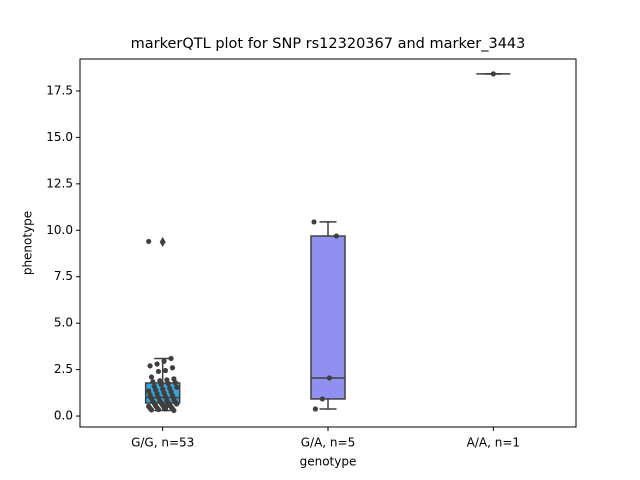 This screenshot has height=480, width=640. Describe the element at coordinates (493, 443) in the screenshot. I see `x-tick-label: A/A, n=1` at that location.